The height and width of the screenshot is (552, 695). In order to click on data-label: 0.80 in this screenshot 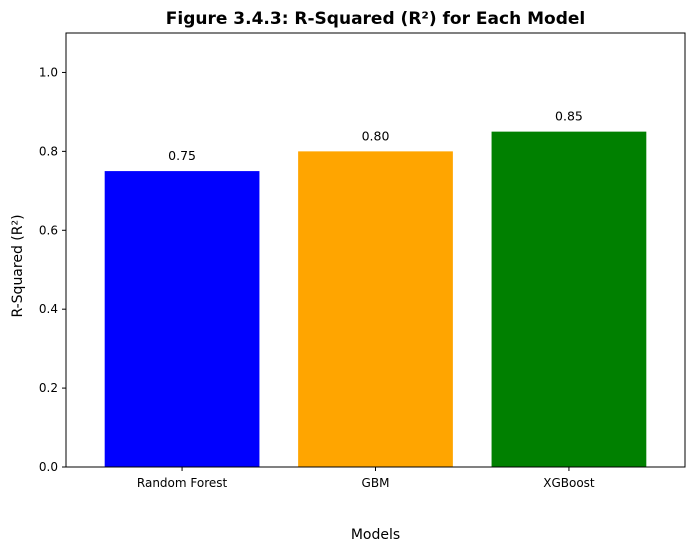, I will do `click(376, 135)`.